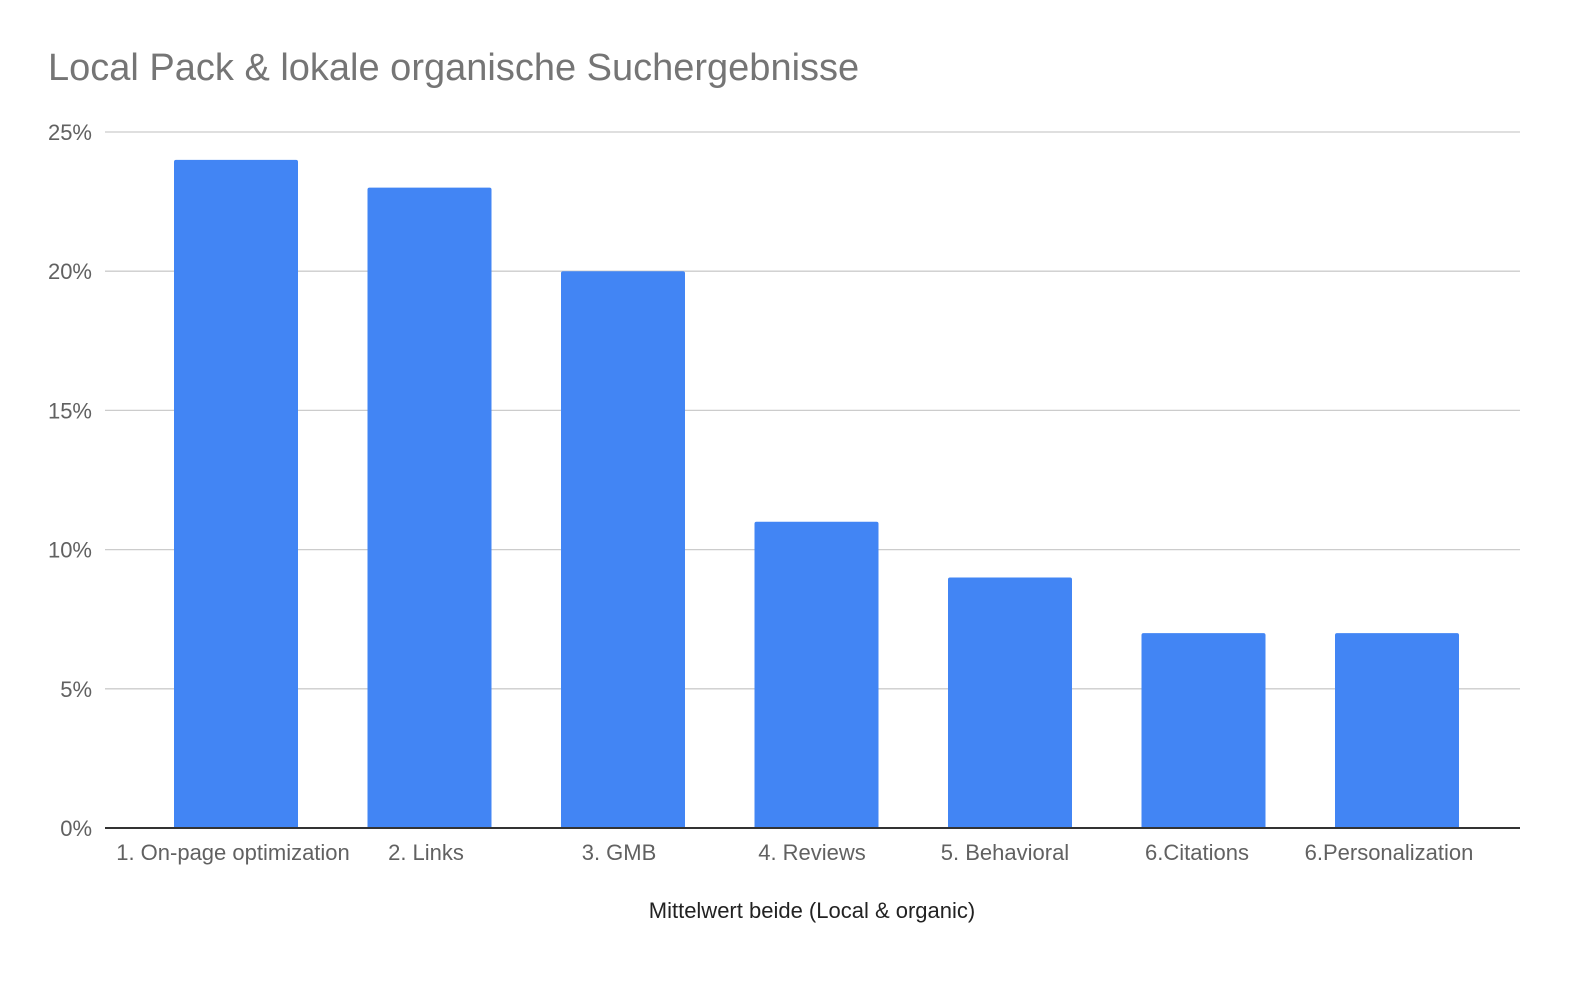 The width and height of the screenshot is (1590, 986). I want to click on y-tick-label: 20%, so click(70, 271).